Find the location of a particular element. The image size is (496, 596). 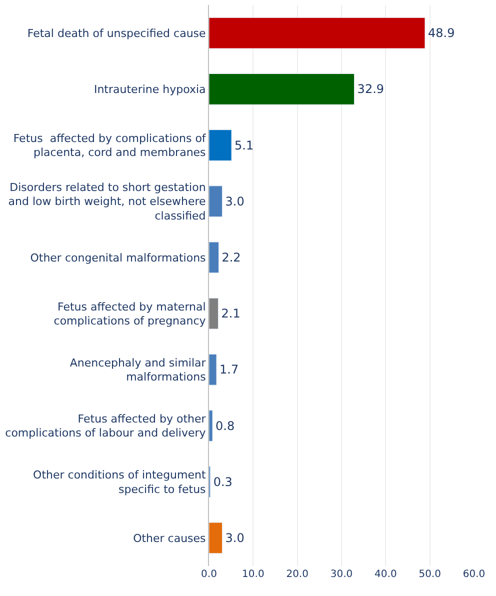

y-tick-label: Intrauterine hypoxia is located at coordinates (150, 89).